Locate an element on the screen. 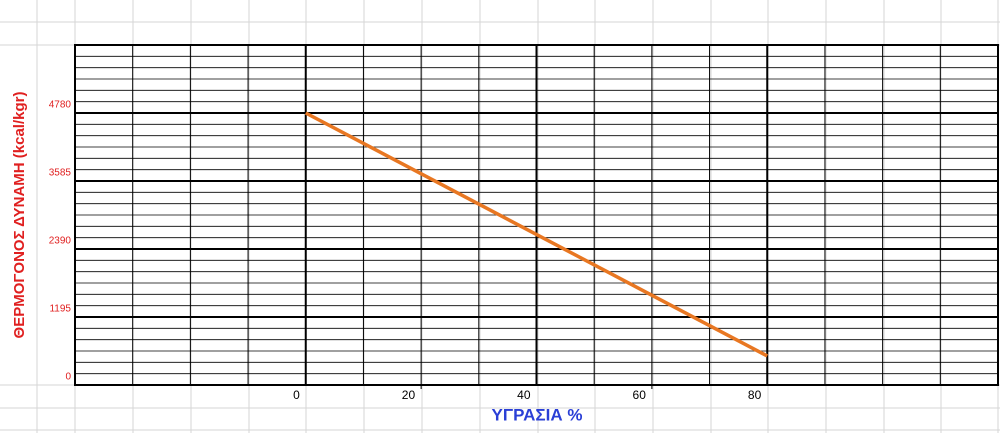  y-tick-label: 2390 is located at coordinates (60, 241).